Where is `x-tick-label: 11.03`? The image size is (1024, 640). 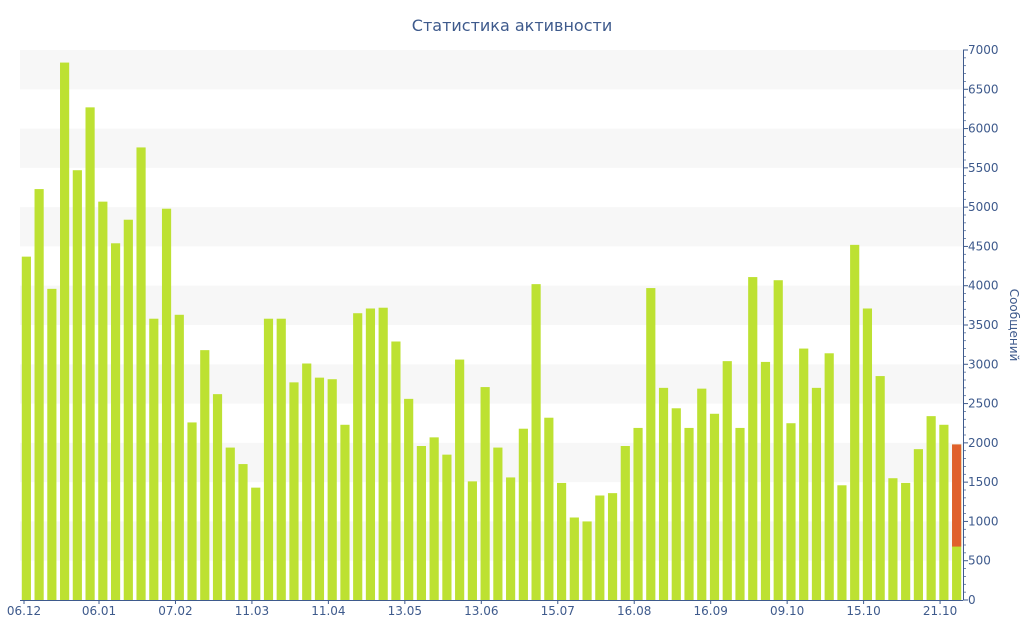 x-tick-label: 11.03 is located at coordinates (252, 611).